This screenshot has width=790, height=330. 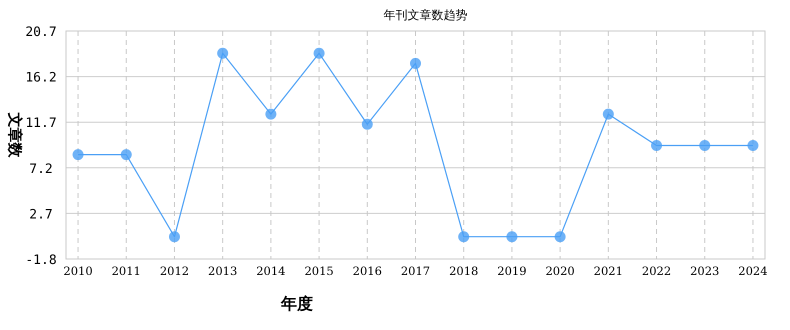 What do you see at coordinates (415, 271) in the screenshot?
I see `x-tick-label: 2017` at bounding box center [415, 271].